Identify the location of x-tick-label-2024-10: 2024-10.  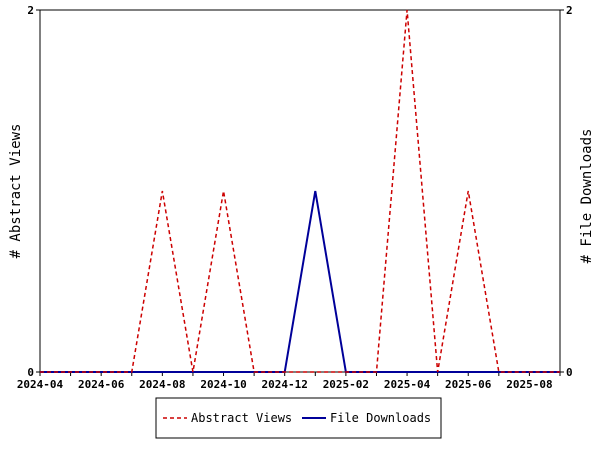
(223, 384).